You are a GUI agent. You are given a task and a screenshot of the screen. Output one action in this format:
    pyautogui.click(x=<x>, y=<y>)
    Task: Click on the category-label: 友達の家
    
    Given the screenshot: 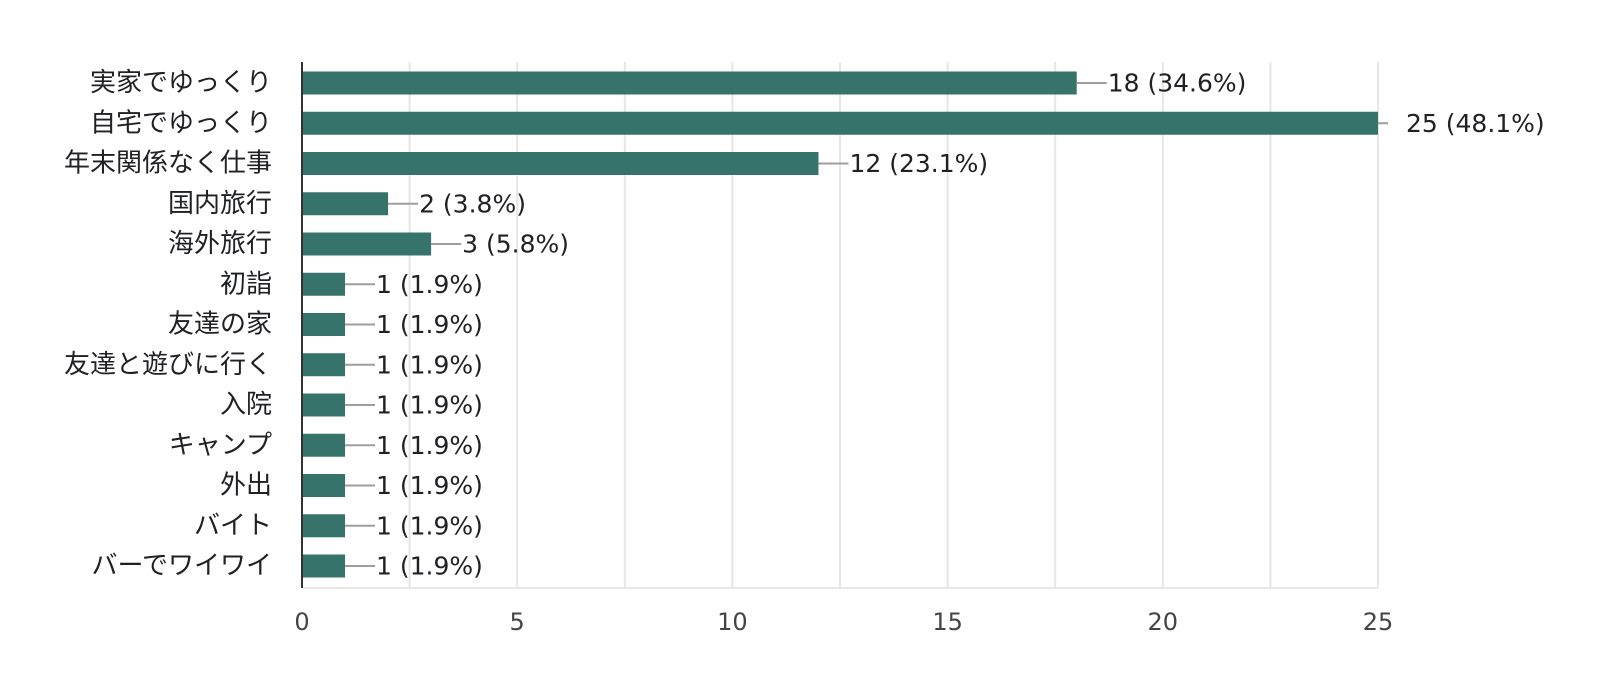 What is the action you would take?
    pyautogui.click(x=220, y=325)
    